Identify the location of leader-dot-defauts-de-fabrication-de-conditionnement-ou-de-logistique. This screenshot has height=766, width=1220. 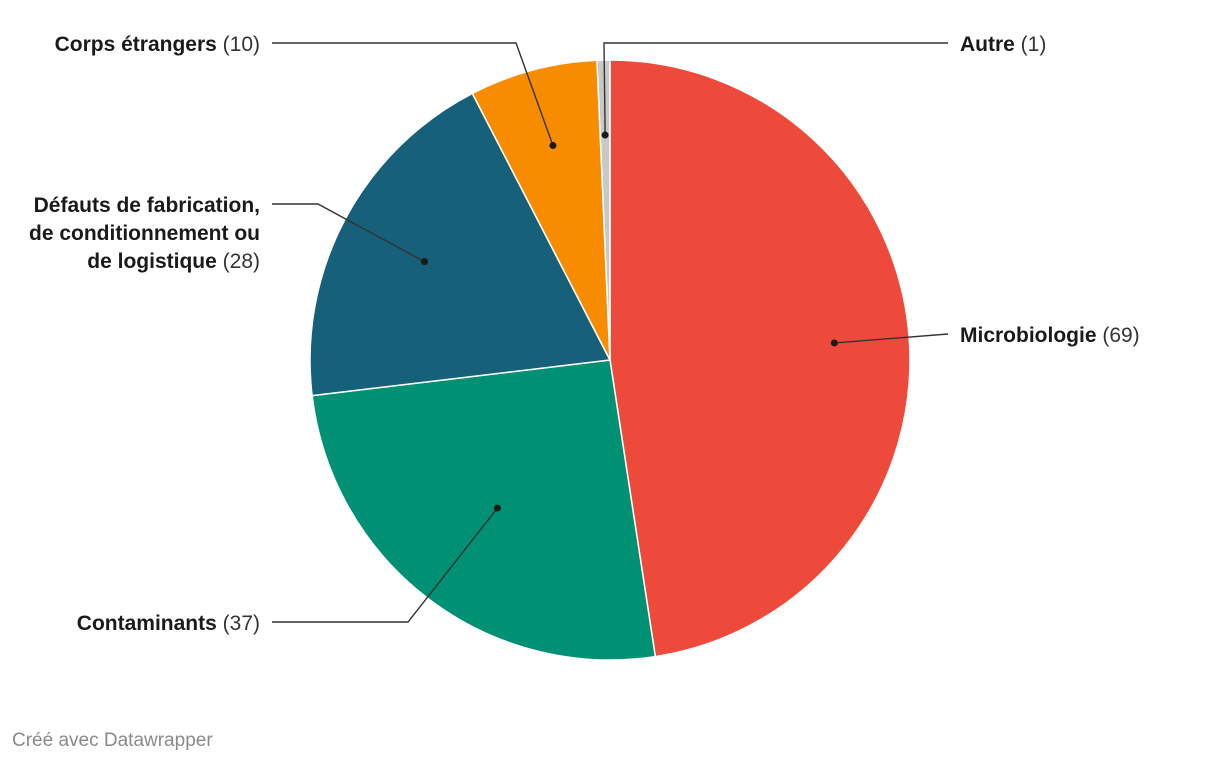
(424, 262).